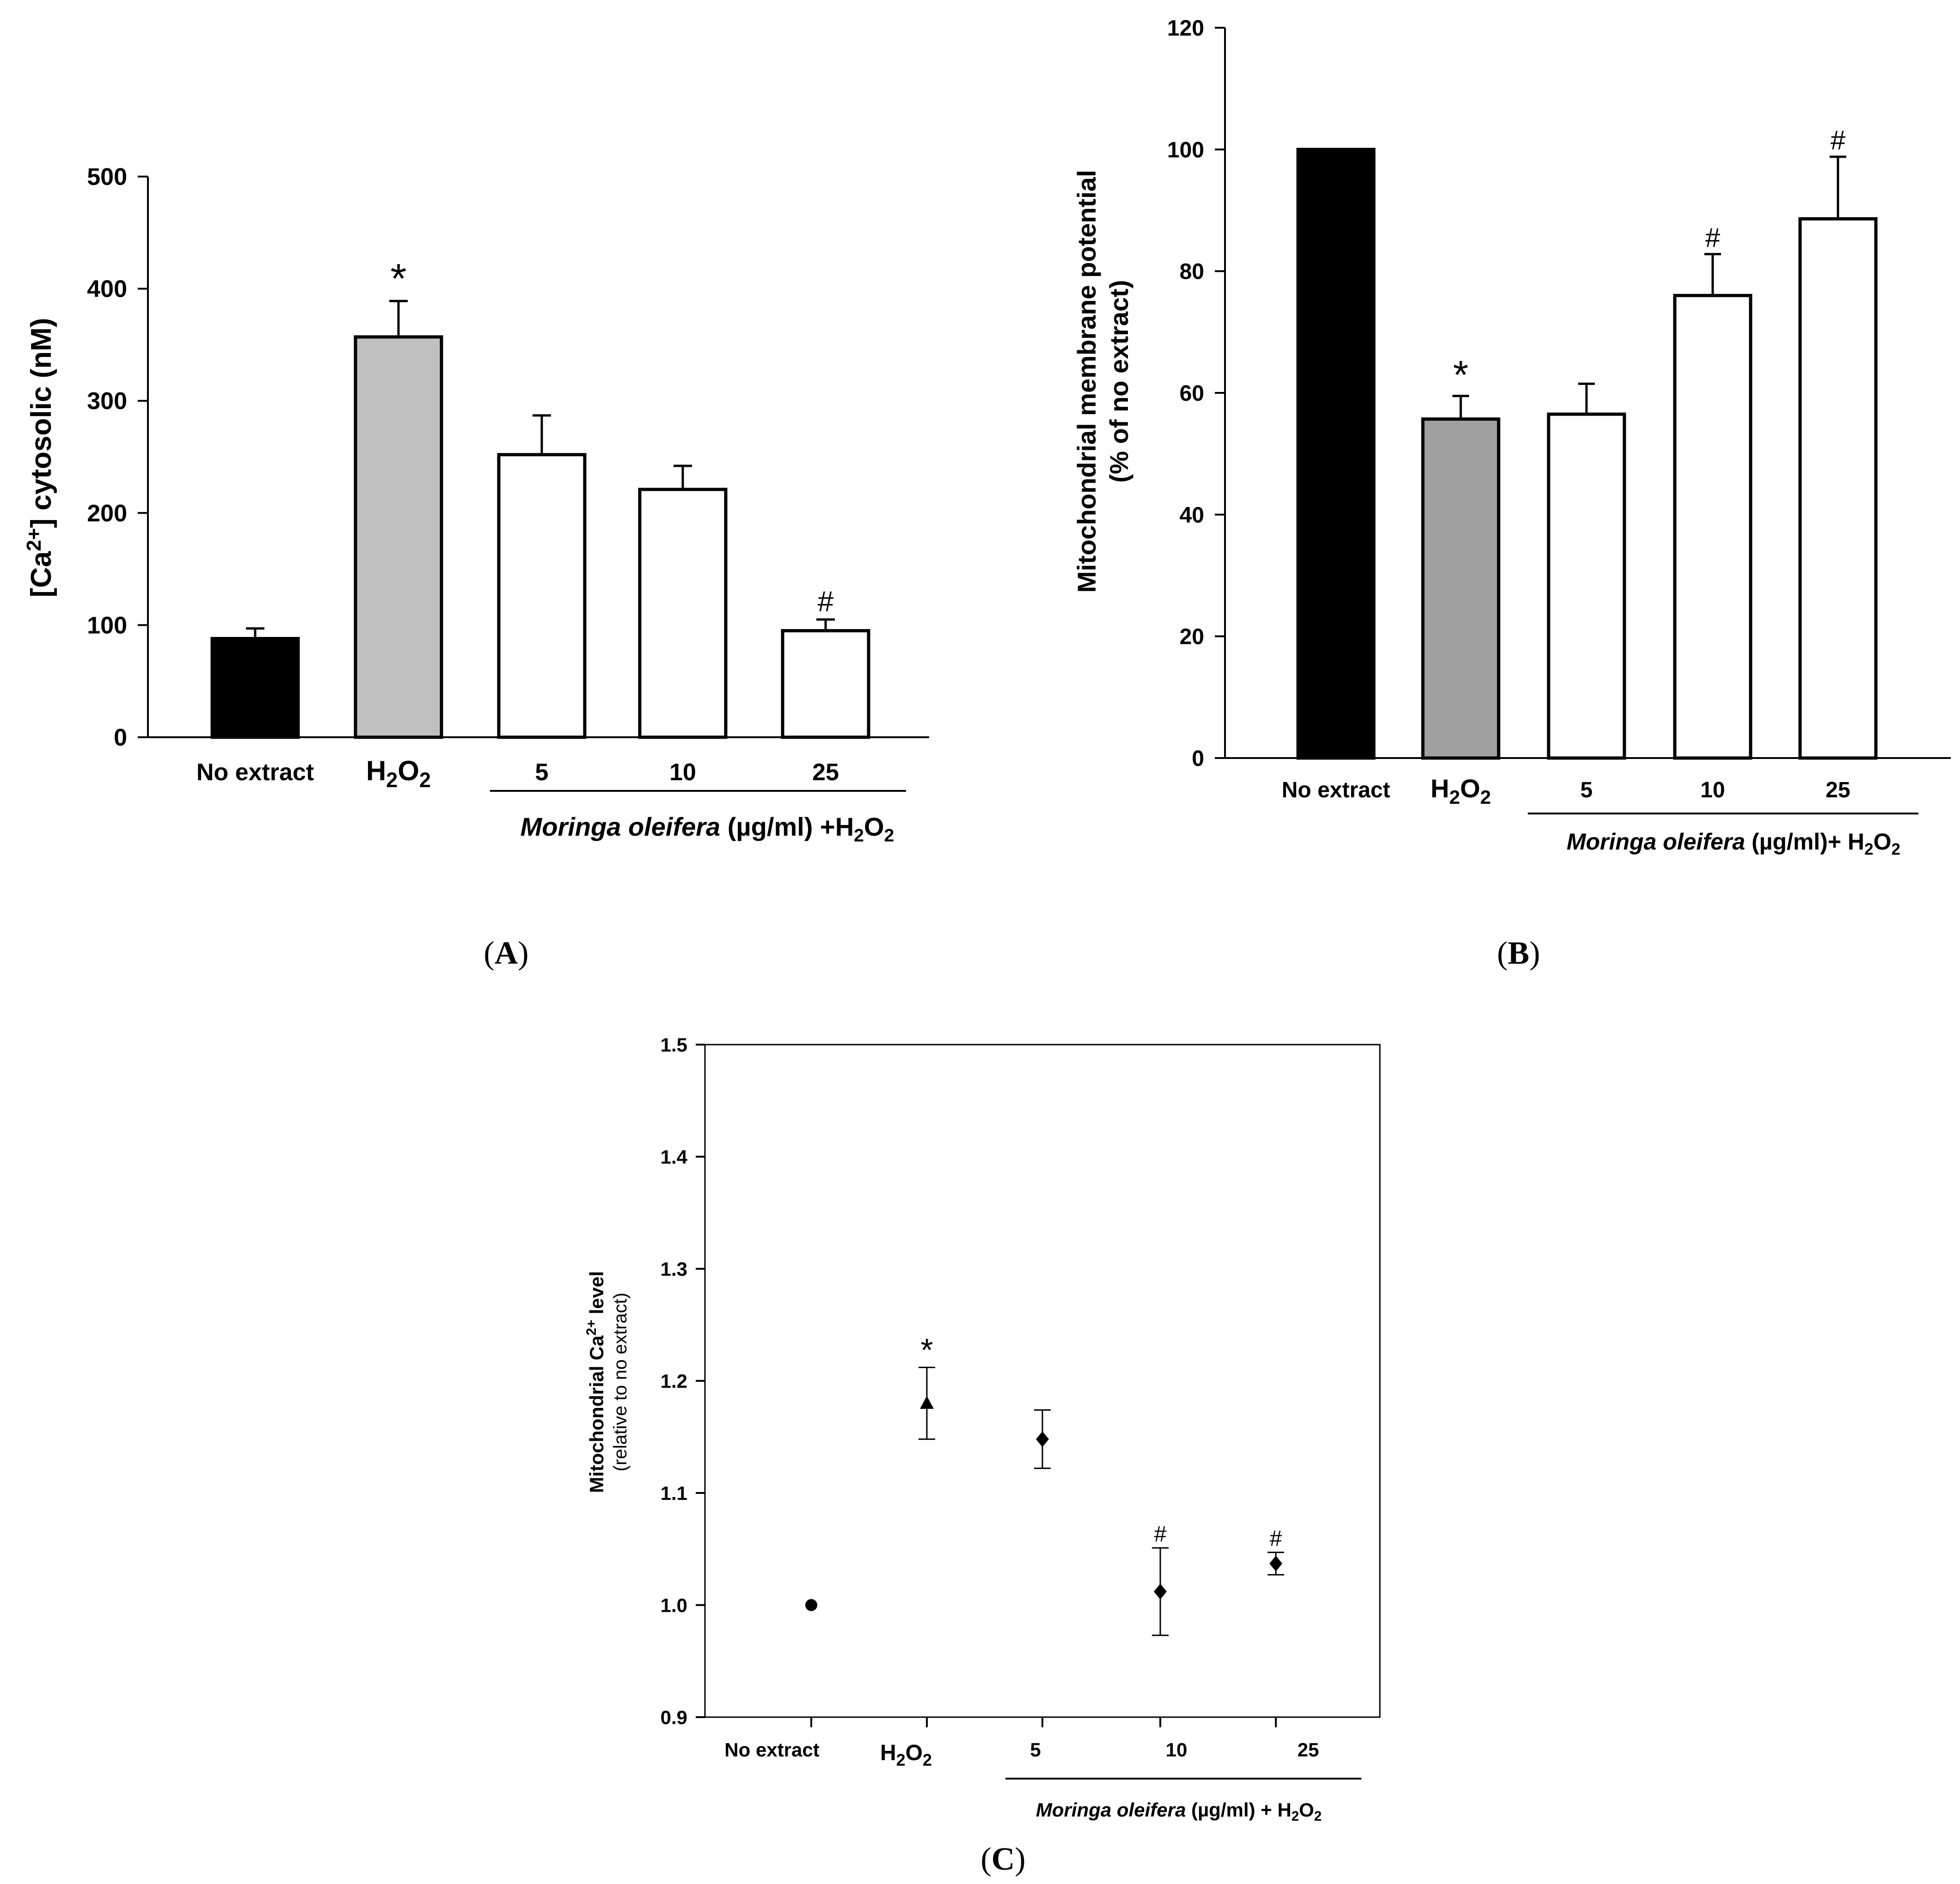  I want to click on y-axis-label: [Ca2+] cytosolic (nM), so click(40, 458).